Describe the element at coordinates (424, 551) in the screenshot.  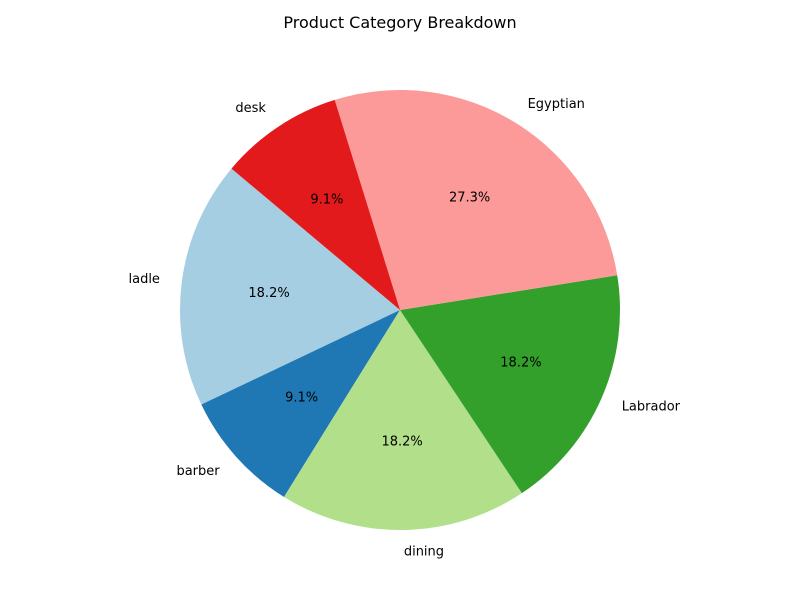
I see `slice-label-dining: dining` at that location.